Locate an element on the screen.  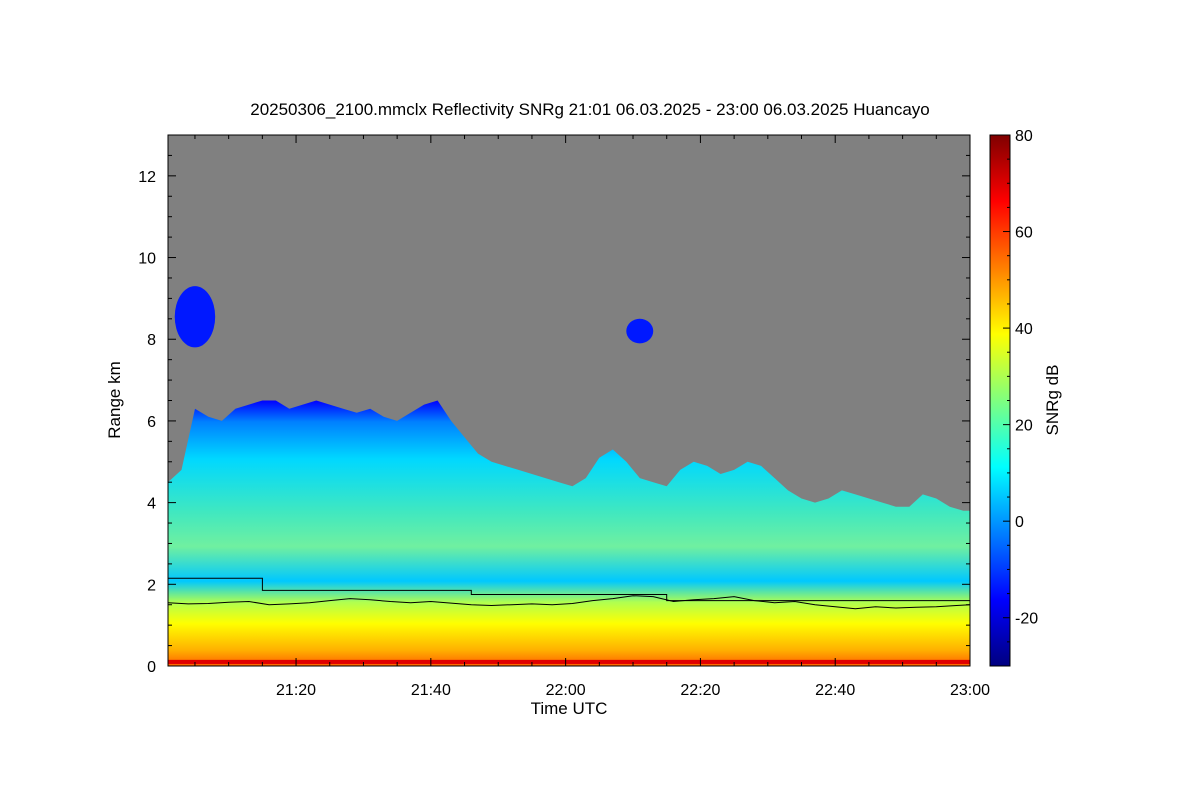
y-axis-title: Range km is located at coordinates (114, 399).